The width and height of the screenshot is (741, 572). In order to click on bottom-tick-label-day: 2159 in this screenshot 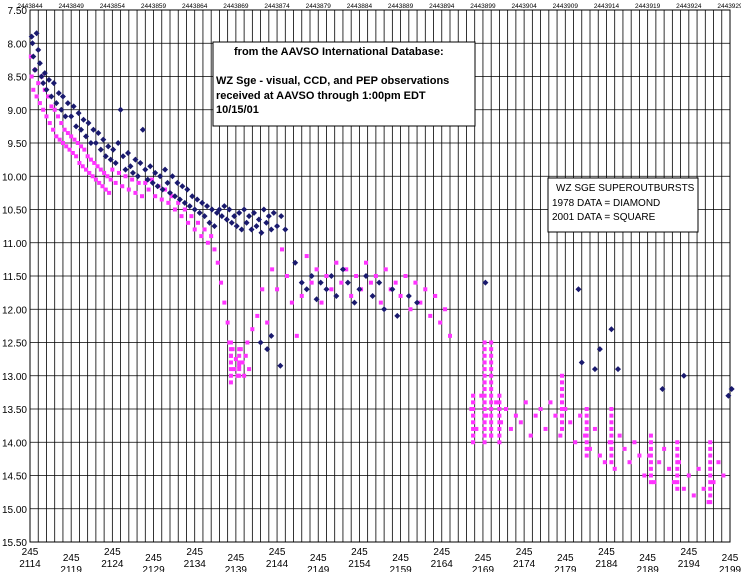, I will do `click(400, 568)`.